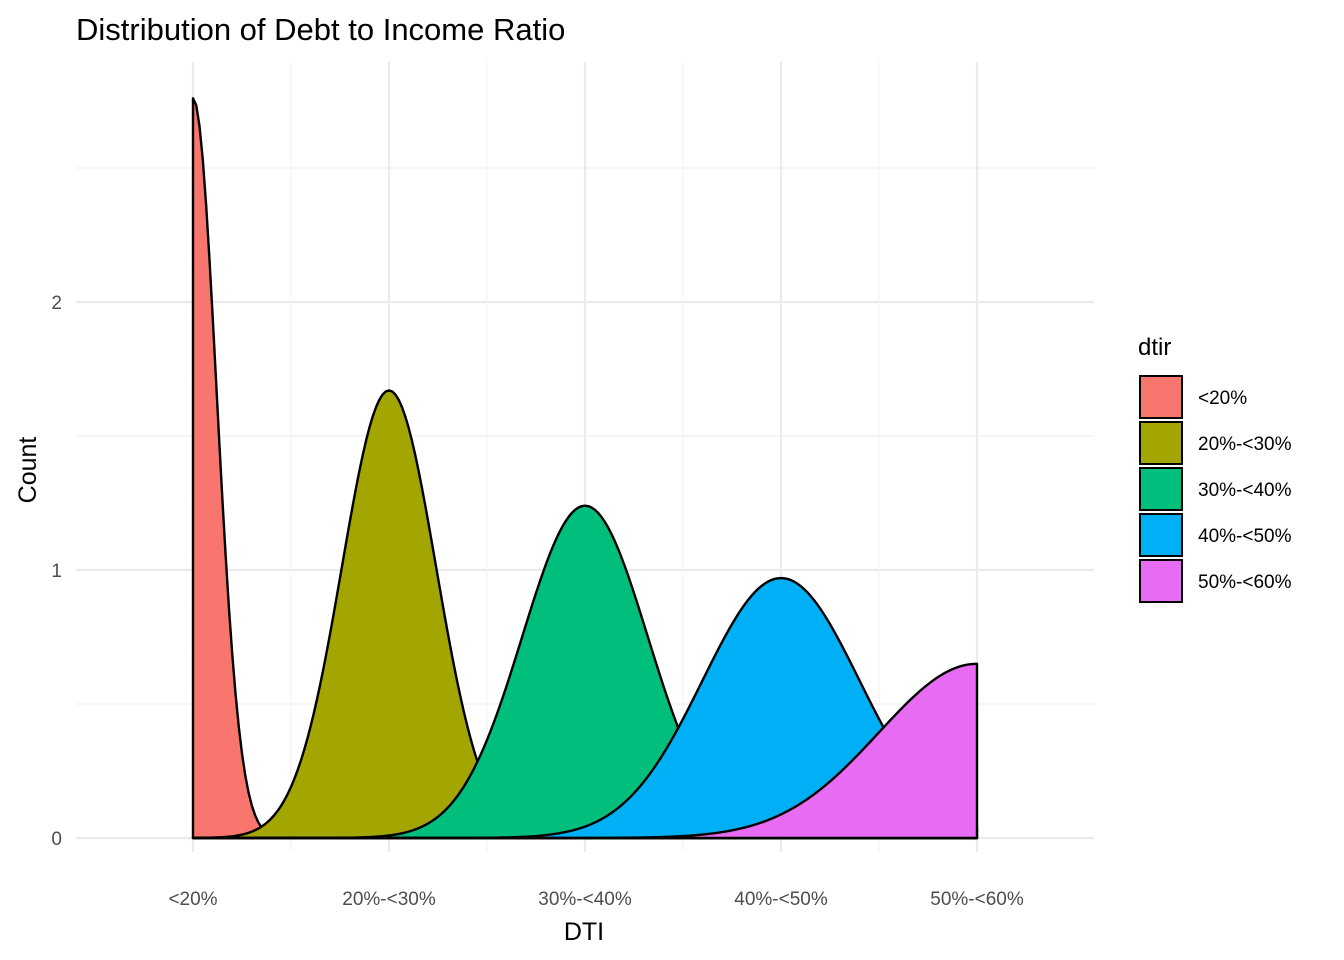 The width and height of the screenshot is (1344, 960). Describe the element at coordinates (781, 899) in the screenshot. I see `x-tick-label: 40%-<50%` at that location.